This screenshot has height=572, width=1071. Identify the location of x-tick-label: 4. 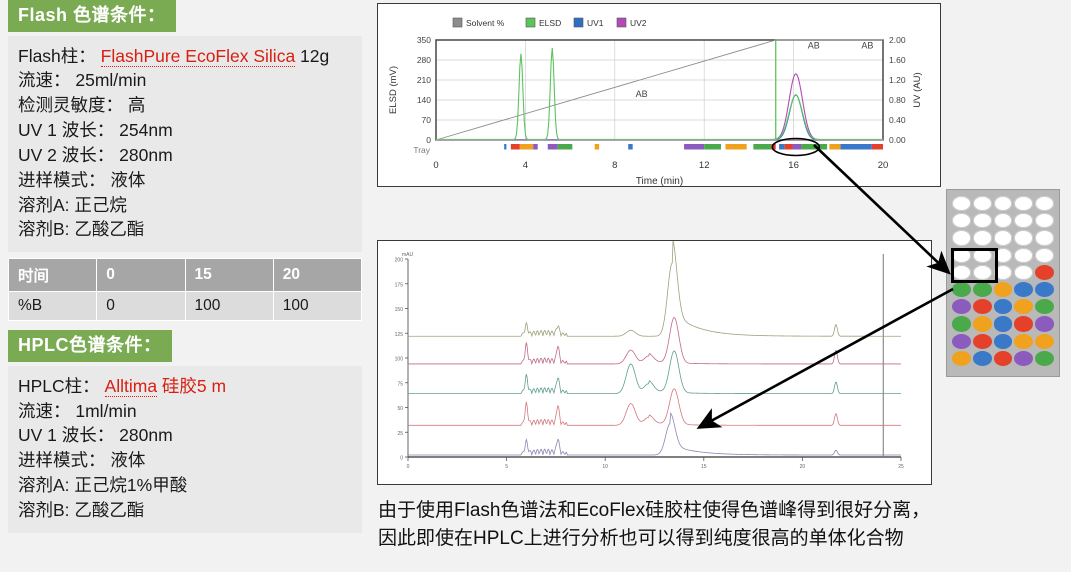
(525, 165).